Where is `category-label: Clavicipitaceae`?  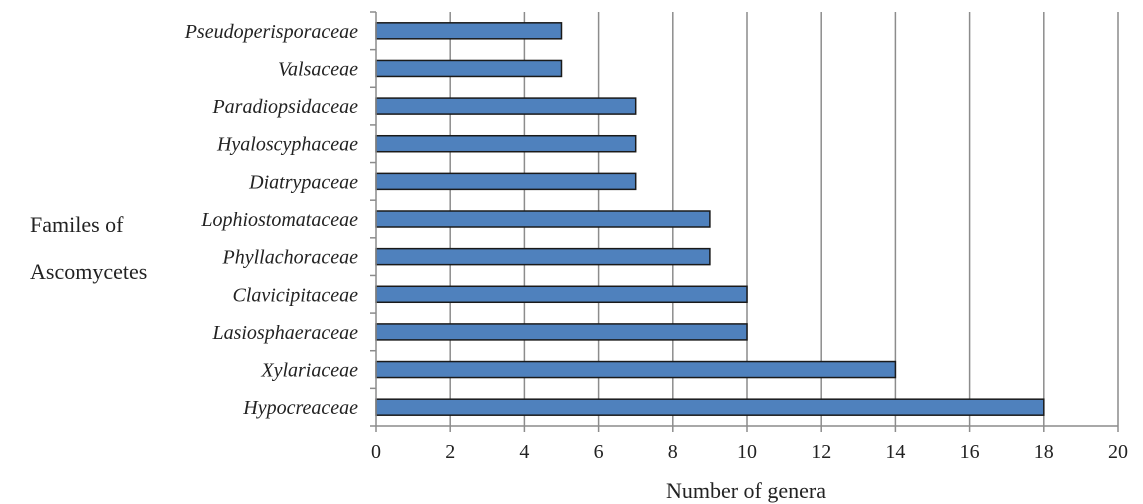
category-label: Clavicipitaceae is located at coordinates (295, 295).